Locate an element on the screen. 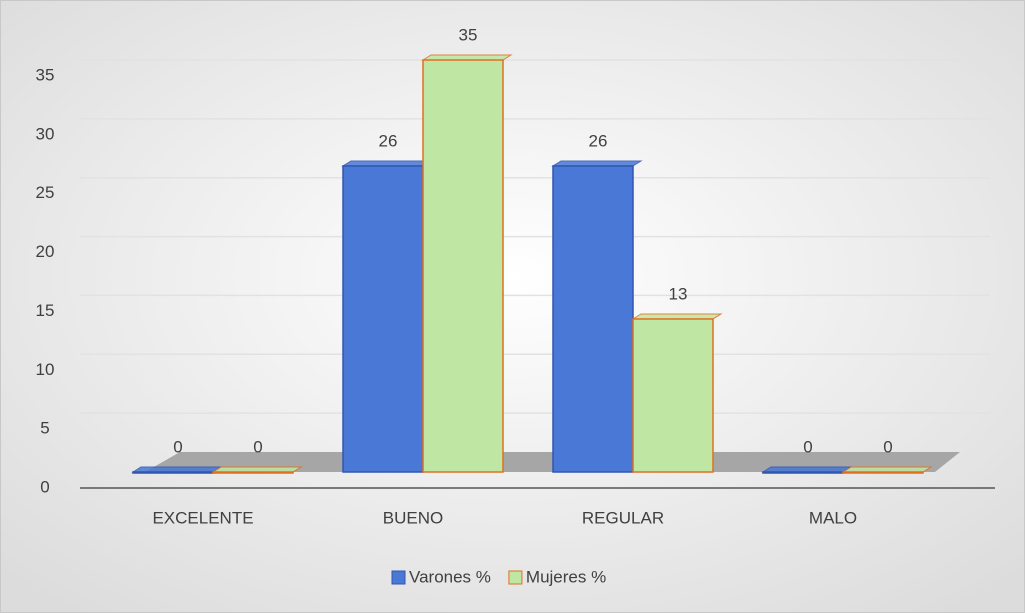  x-tick-label: BUENO is located at coordinates (413, 517).